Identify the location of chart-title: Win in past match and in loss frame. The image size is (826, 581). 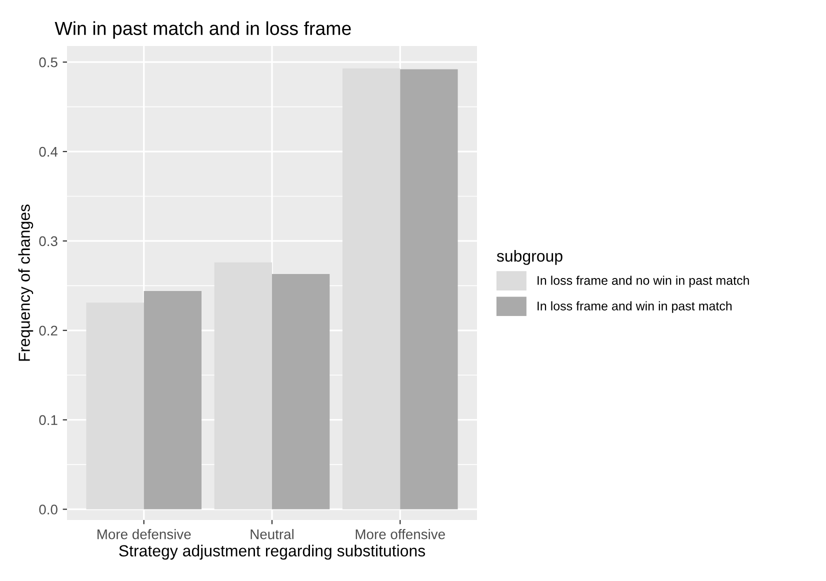
(202, 30).